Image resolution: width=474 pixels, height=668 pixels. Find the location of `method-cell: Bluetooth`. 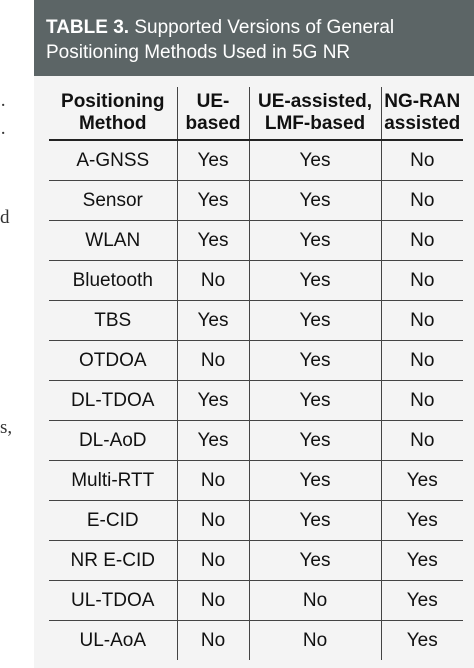

method-cell: Bluetooth is located at coordinates (113, 280).